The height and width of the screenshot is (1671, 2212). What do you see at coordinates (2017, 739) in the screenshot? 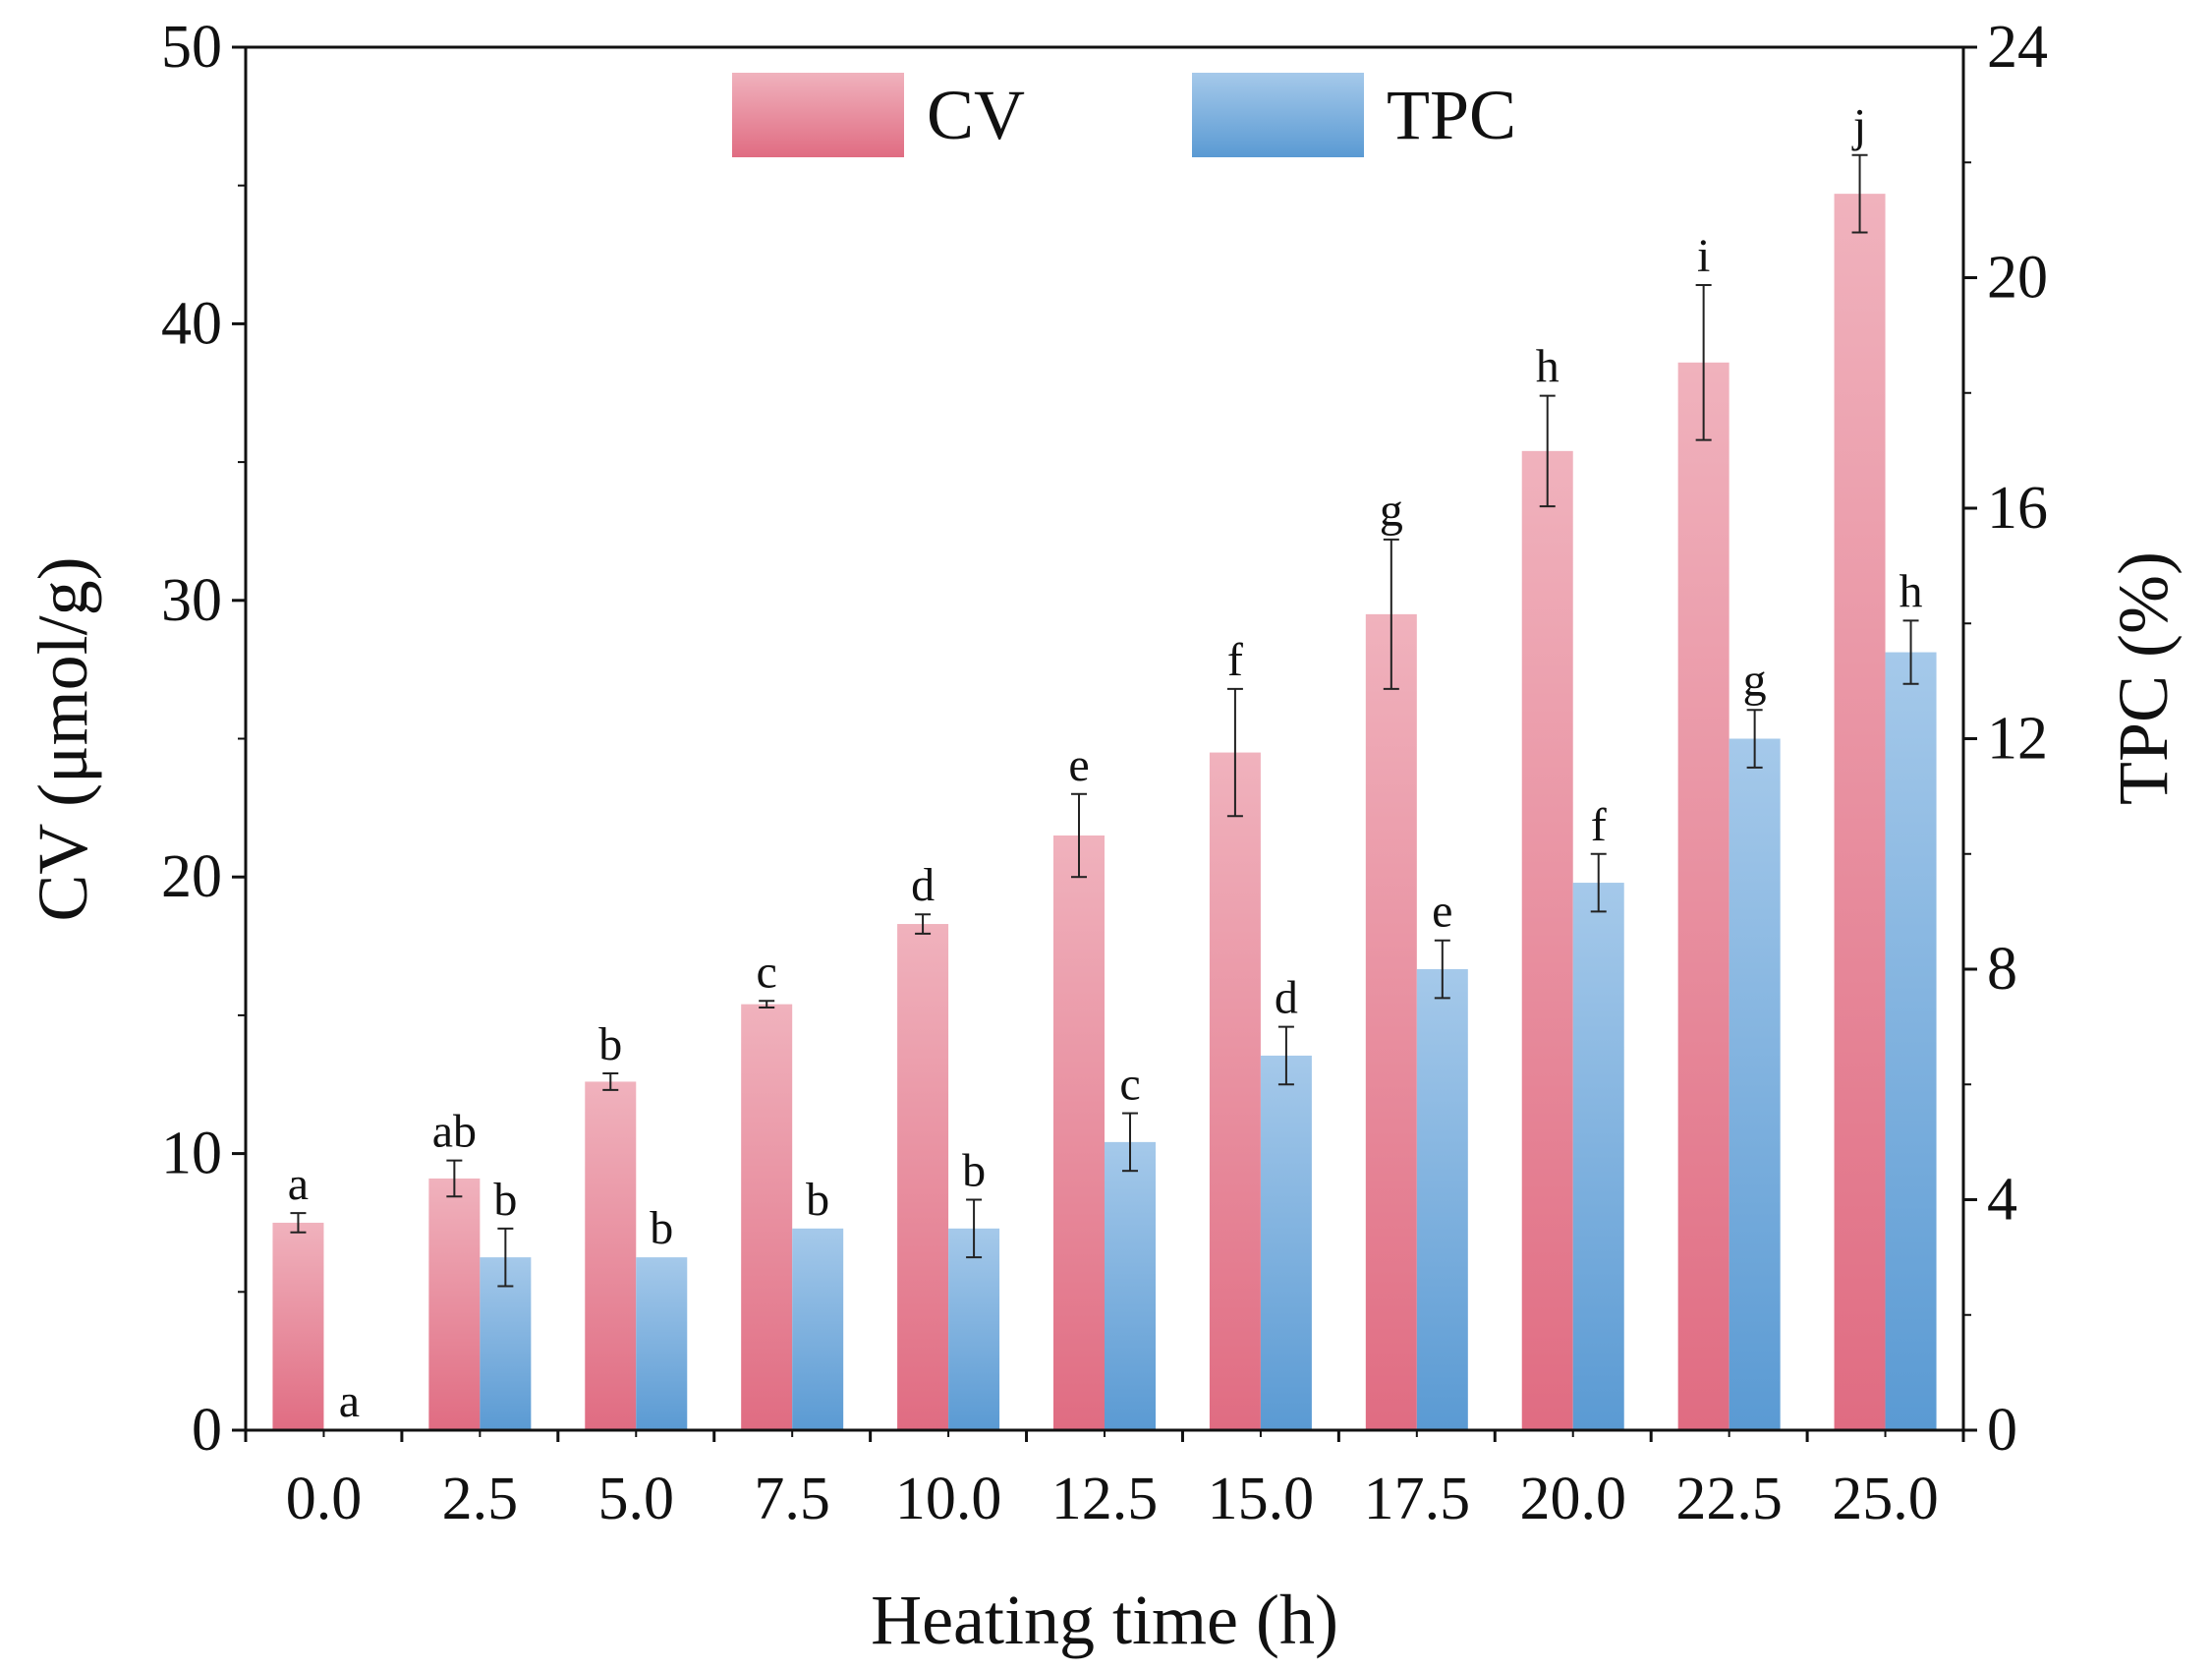
I see `y-right-tick-label-3: 12` at bounding box center [2017, 739].